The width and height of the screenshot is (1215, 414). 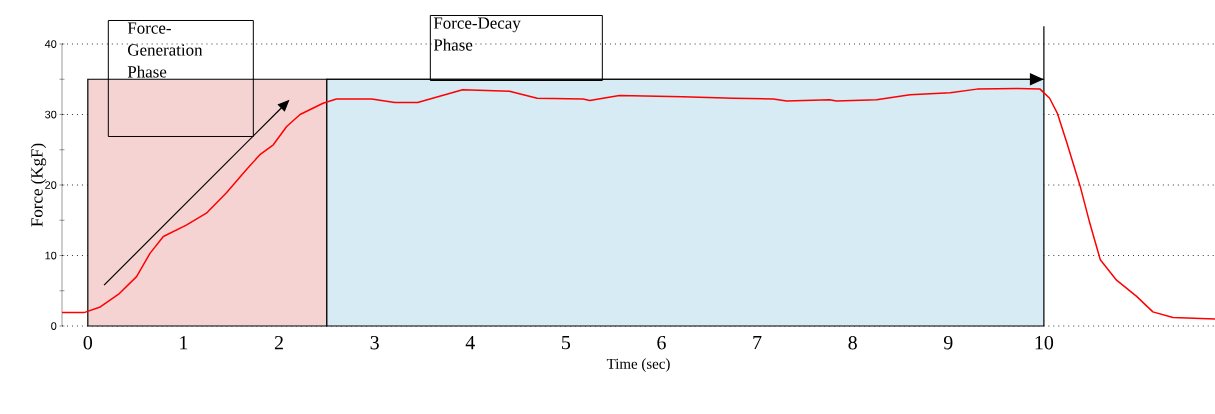 What do you see at coordinates (566, 343) in the screenshot?
I see `x-tick-label: 5` at bounding box center [566, 343].